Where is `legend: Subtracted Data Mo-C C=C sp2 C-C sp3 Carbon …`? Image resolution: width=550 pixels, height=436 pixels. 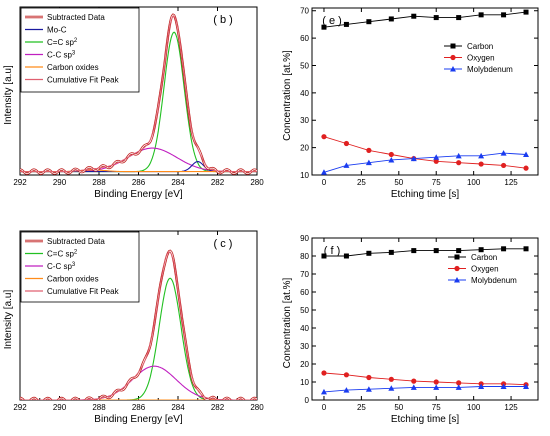 legend: Subtracted Data Mo-C C=C sp2 C-C sp3 Carbon … is located at coordinates (80, 50).